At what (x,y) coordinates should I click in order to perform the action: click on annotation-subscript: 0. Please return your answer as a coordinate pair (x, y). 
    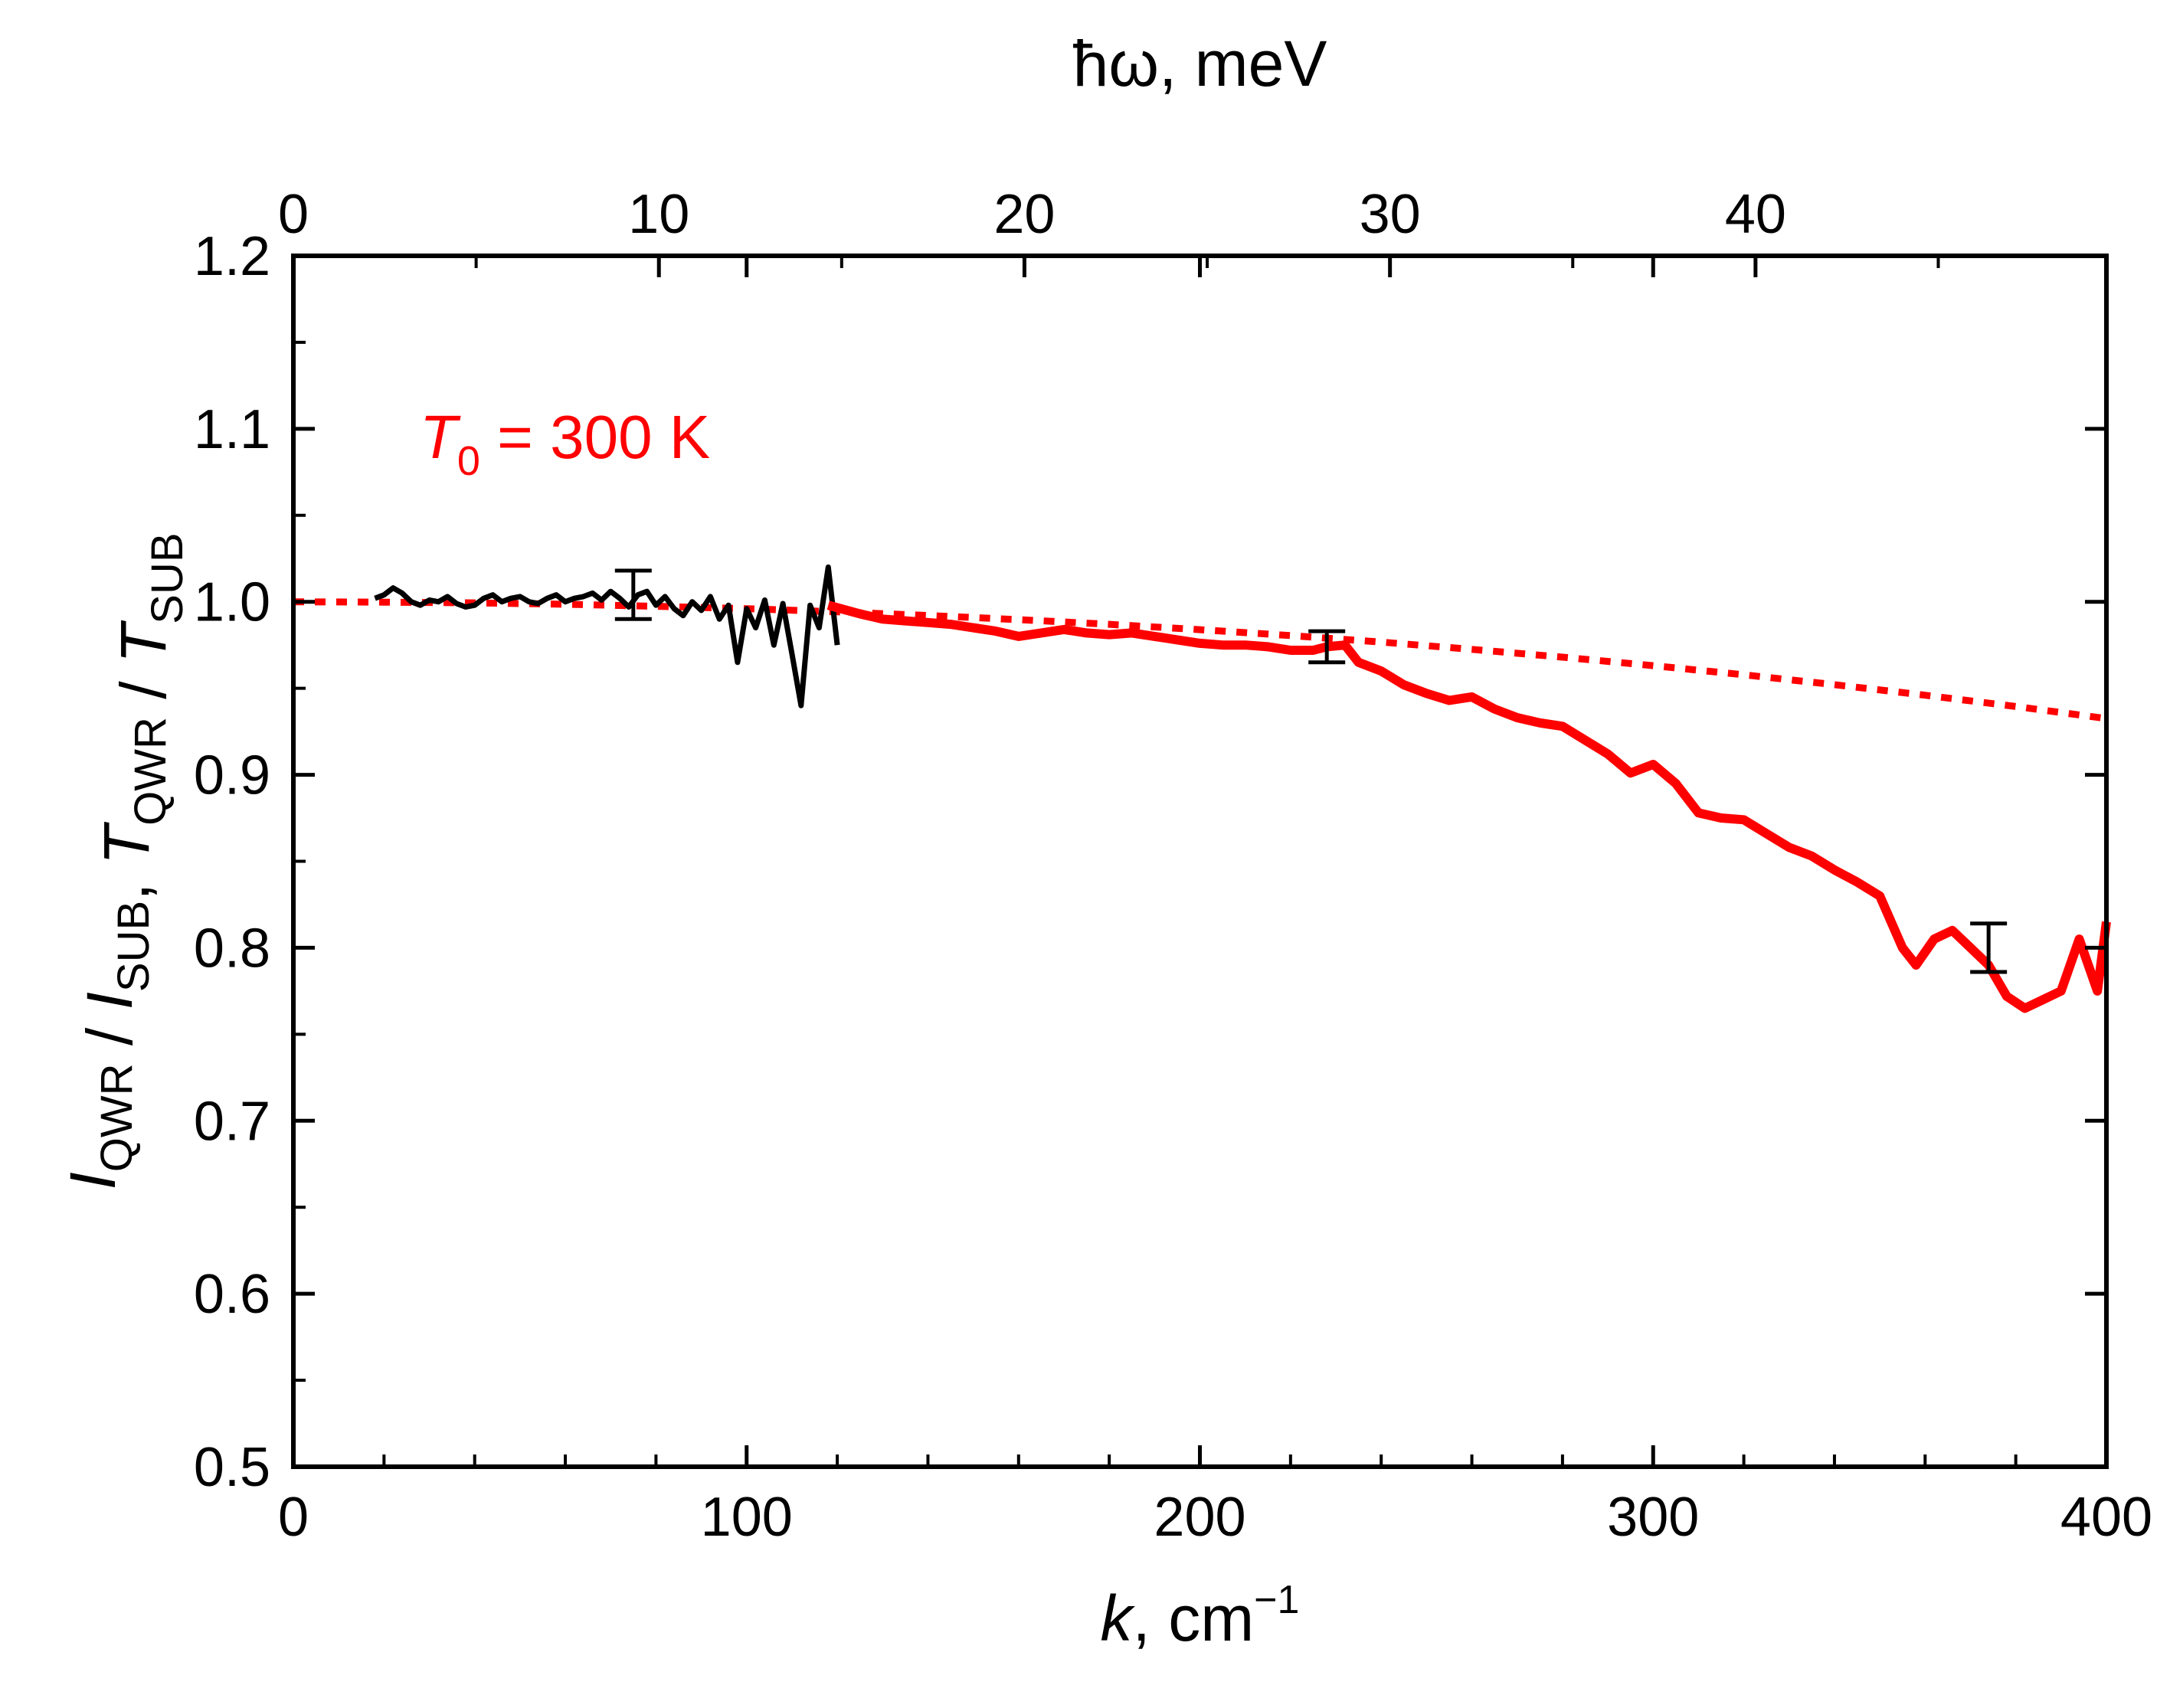
    Looking at the image, I should click on (468, 461).